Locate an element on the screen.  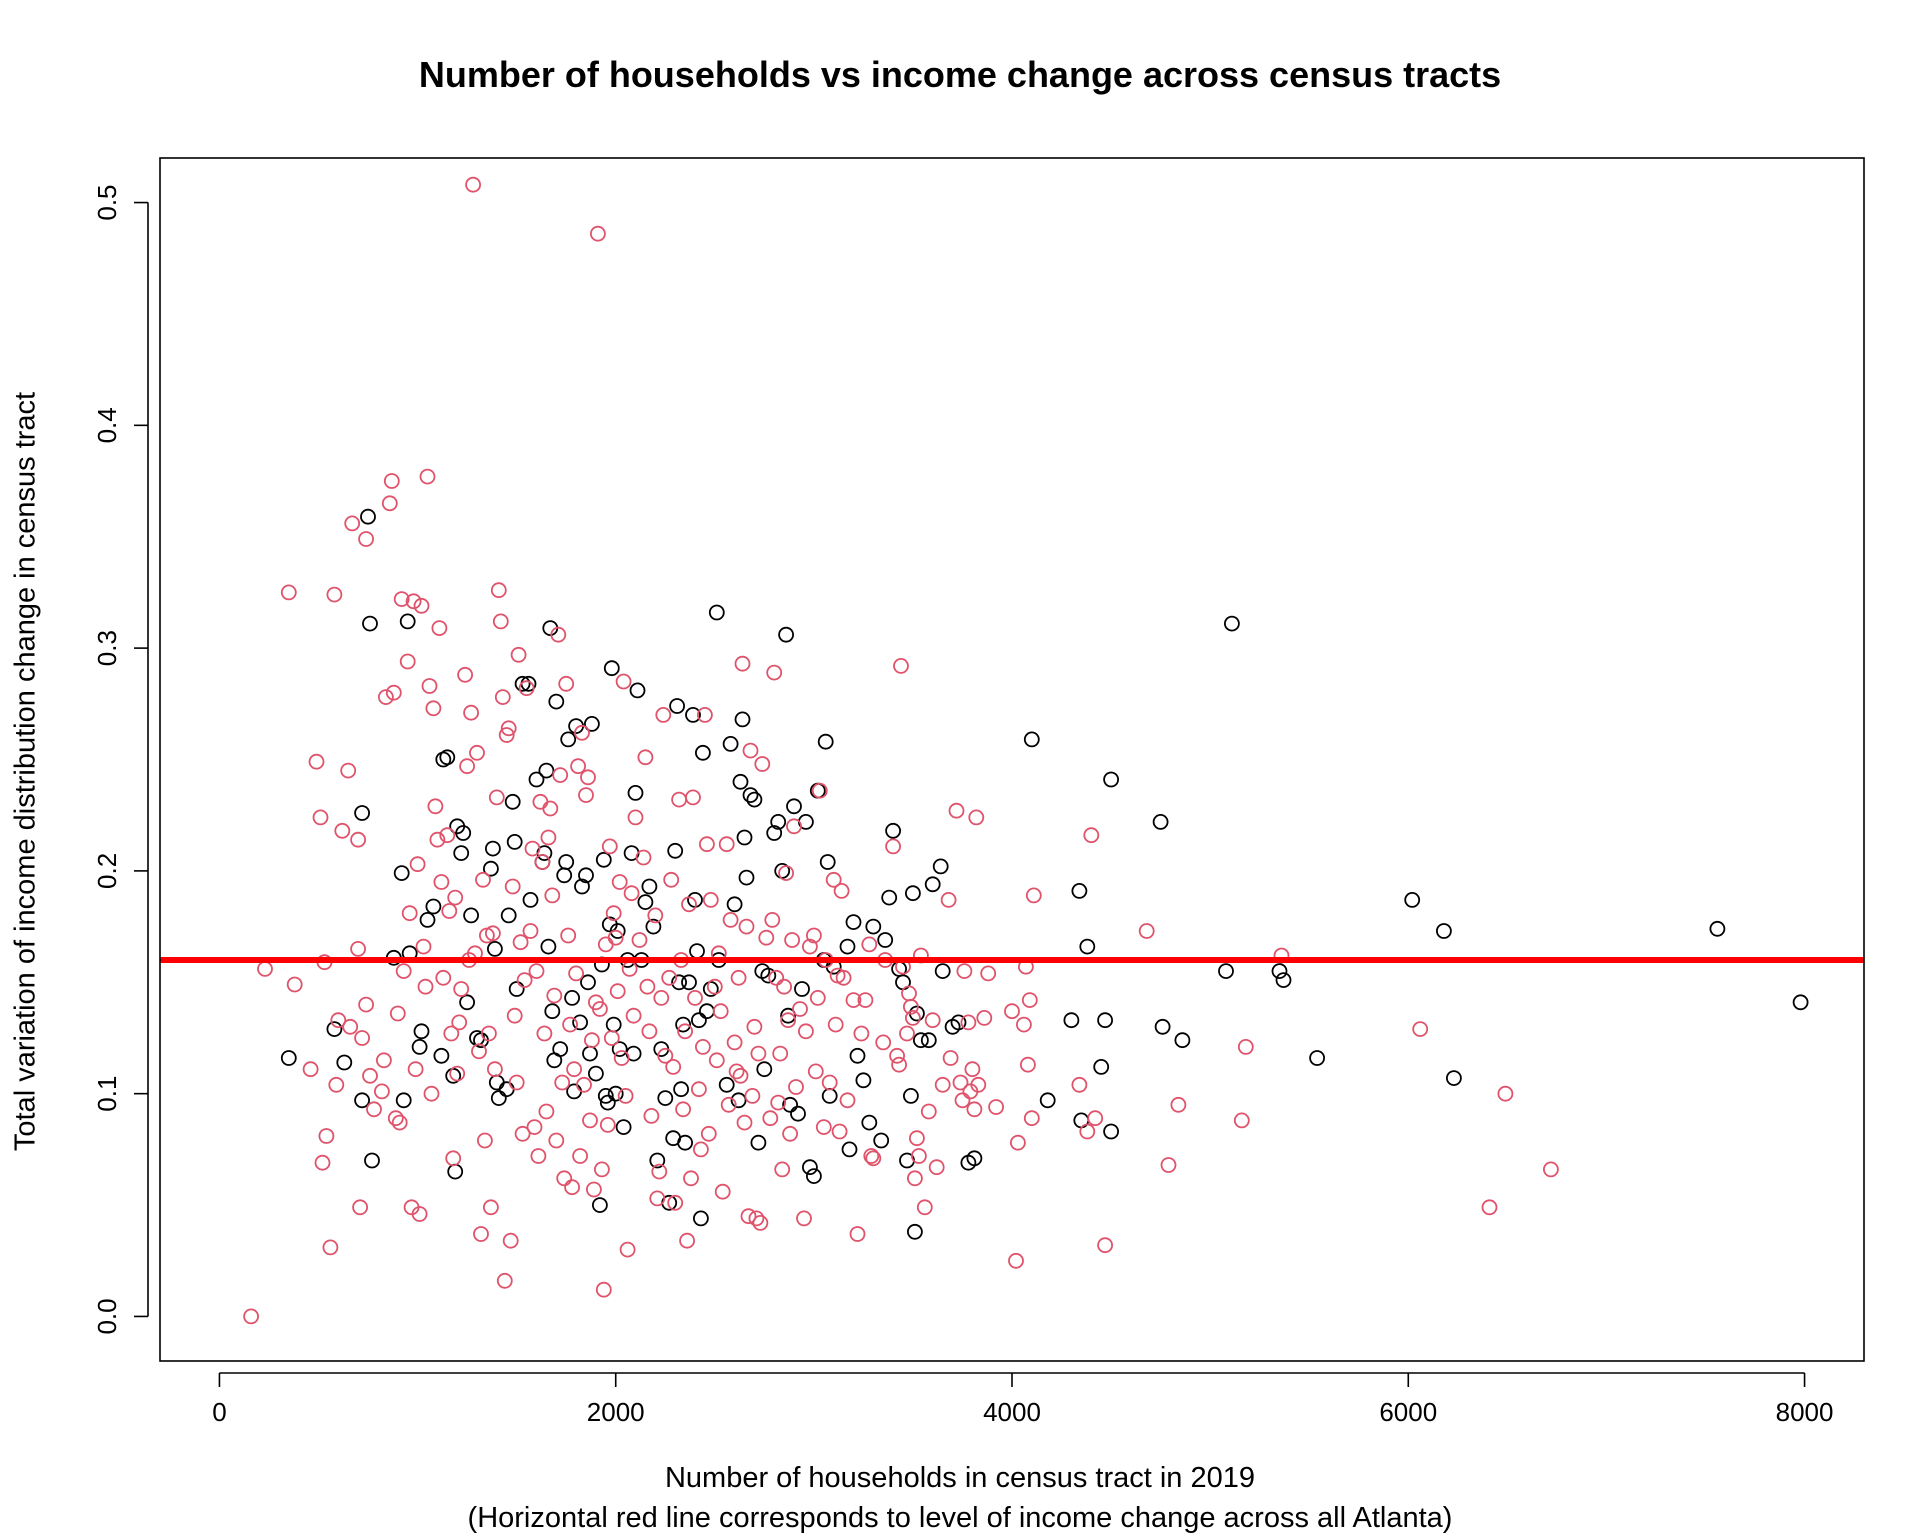
y-tick-label: 0.5 is located at coordinates (107, 202).